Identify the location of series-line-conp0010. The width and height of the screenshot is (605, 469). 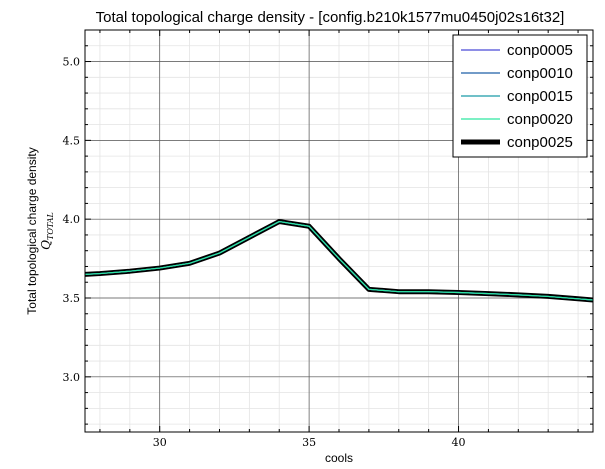
(339, 260).